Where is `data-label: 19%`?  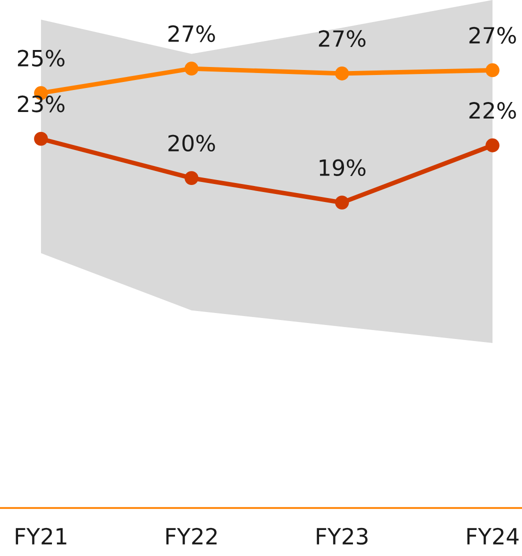 data-label: 19% is located at coordinates (343, 167).